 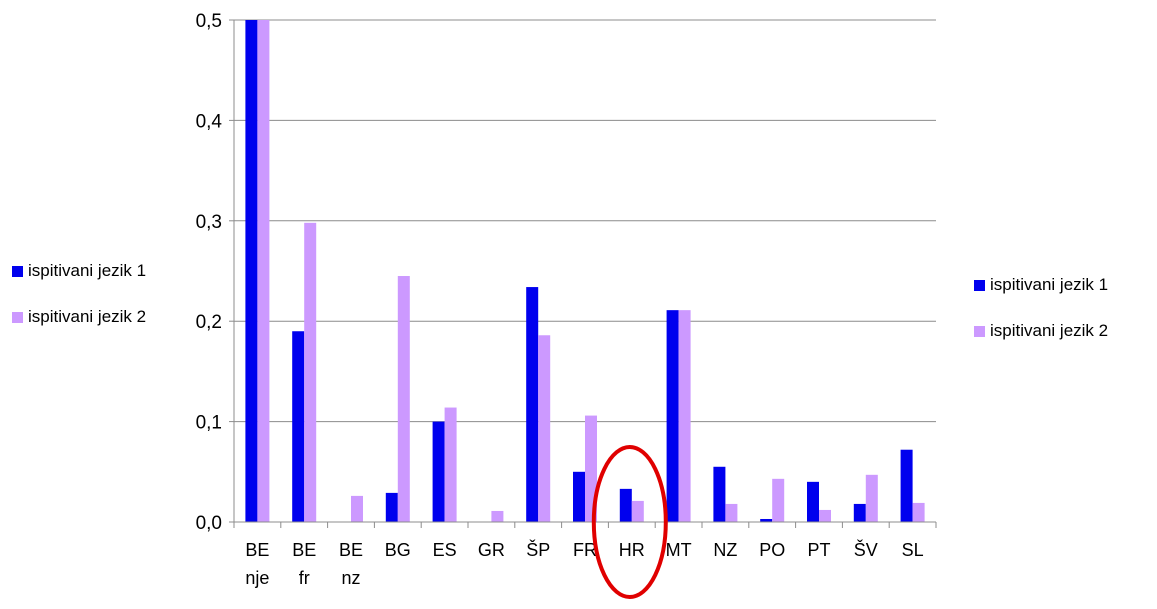 What do you see at coordinates (866, 549) in the screenshot?
I see `x-tick-label: ŠV` at bounding box center [866, 549].